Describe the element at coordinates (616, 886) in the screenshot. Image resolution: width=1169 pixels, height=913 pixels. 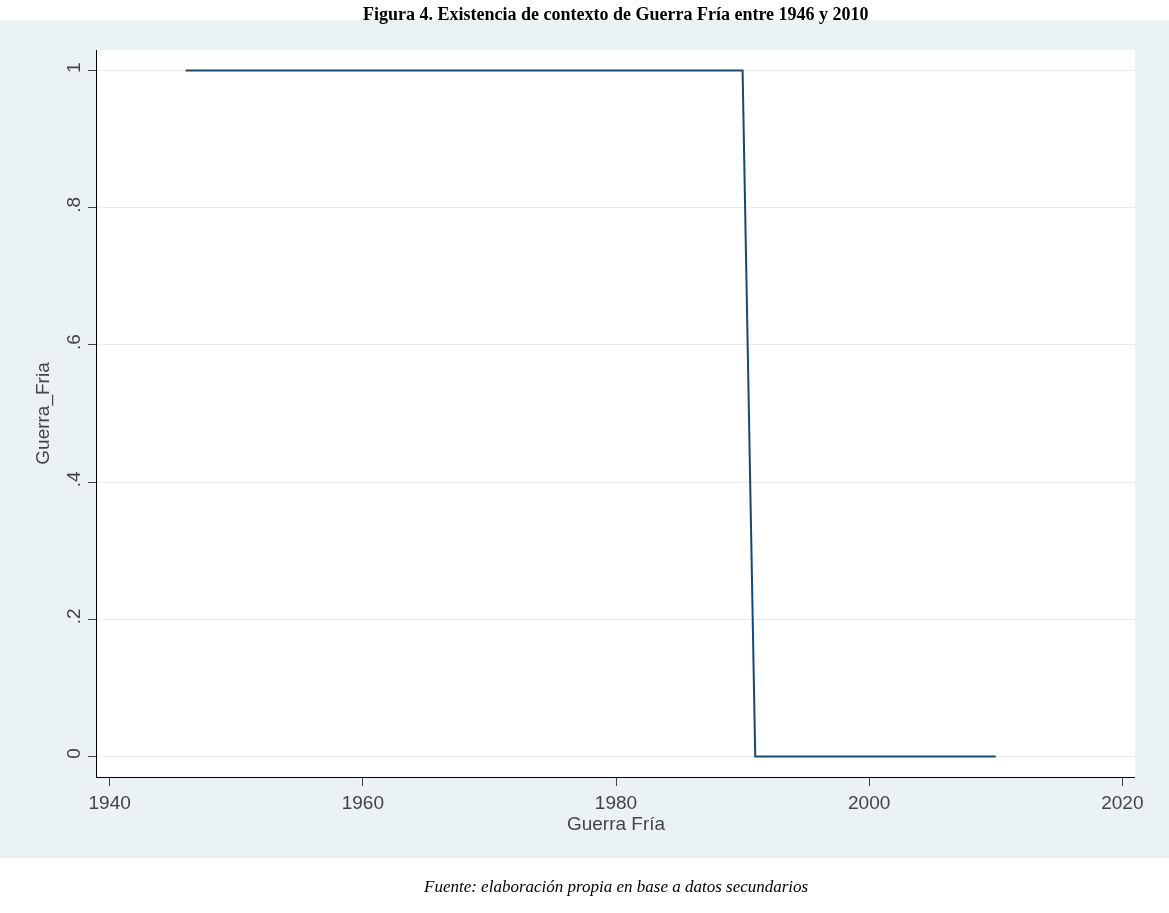
I see `source-note: Fuente: elaboración propia en base a datos secundarios` at that location.